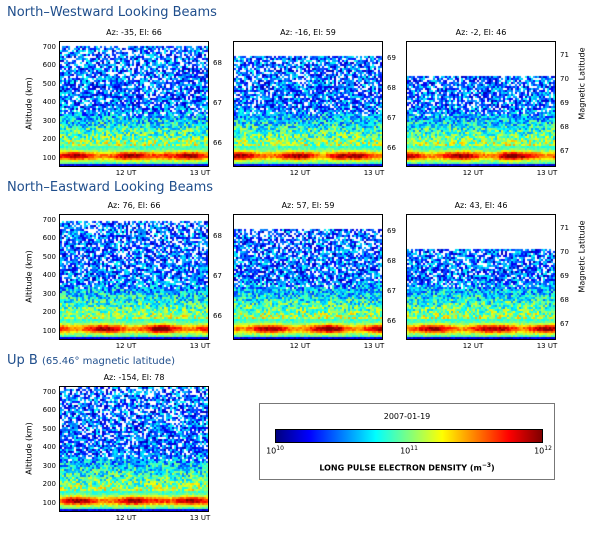 This screenshot has width=600, height=533. I want to click on colorbar-gradient, so click(409, 436).